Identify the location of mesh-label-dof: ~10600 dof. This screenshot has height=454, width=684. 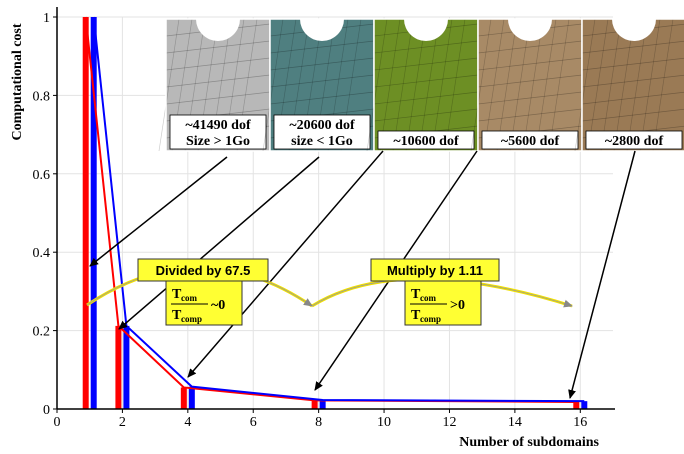
(426, 141).